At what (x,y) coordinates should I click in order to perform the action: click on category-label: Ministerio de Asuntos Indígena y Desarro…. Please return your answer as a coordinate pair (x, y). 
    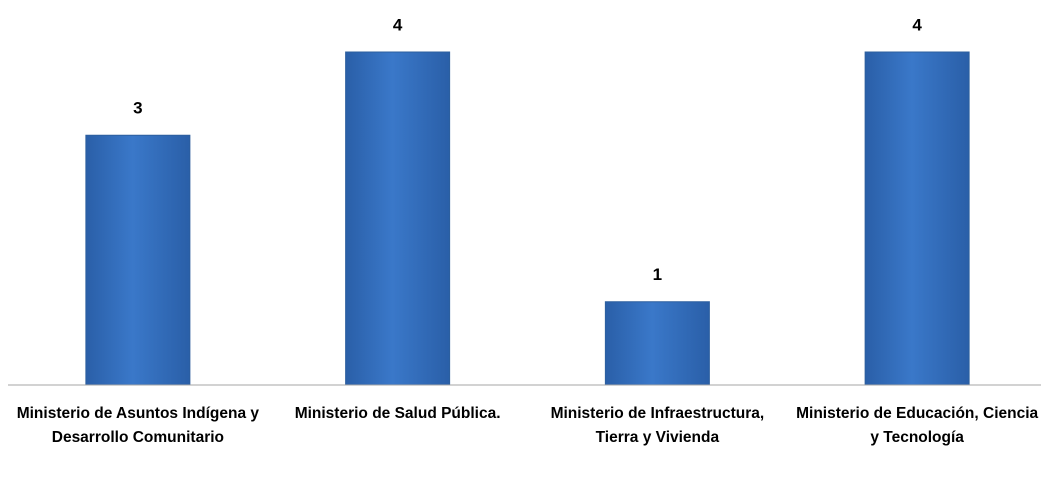
    Looking at the image, I should click on (138, 425).